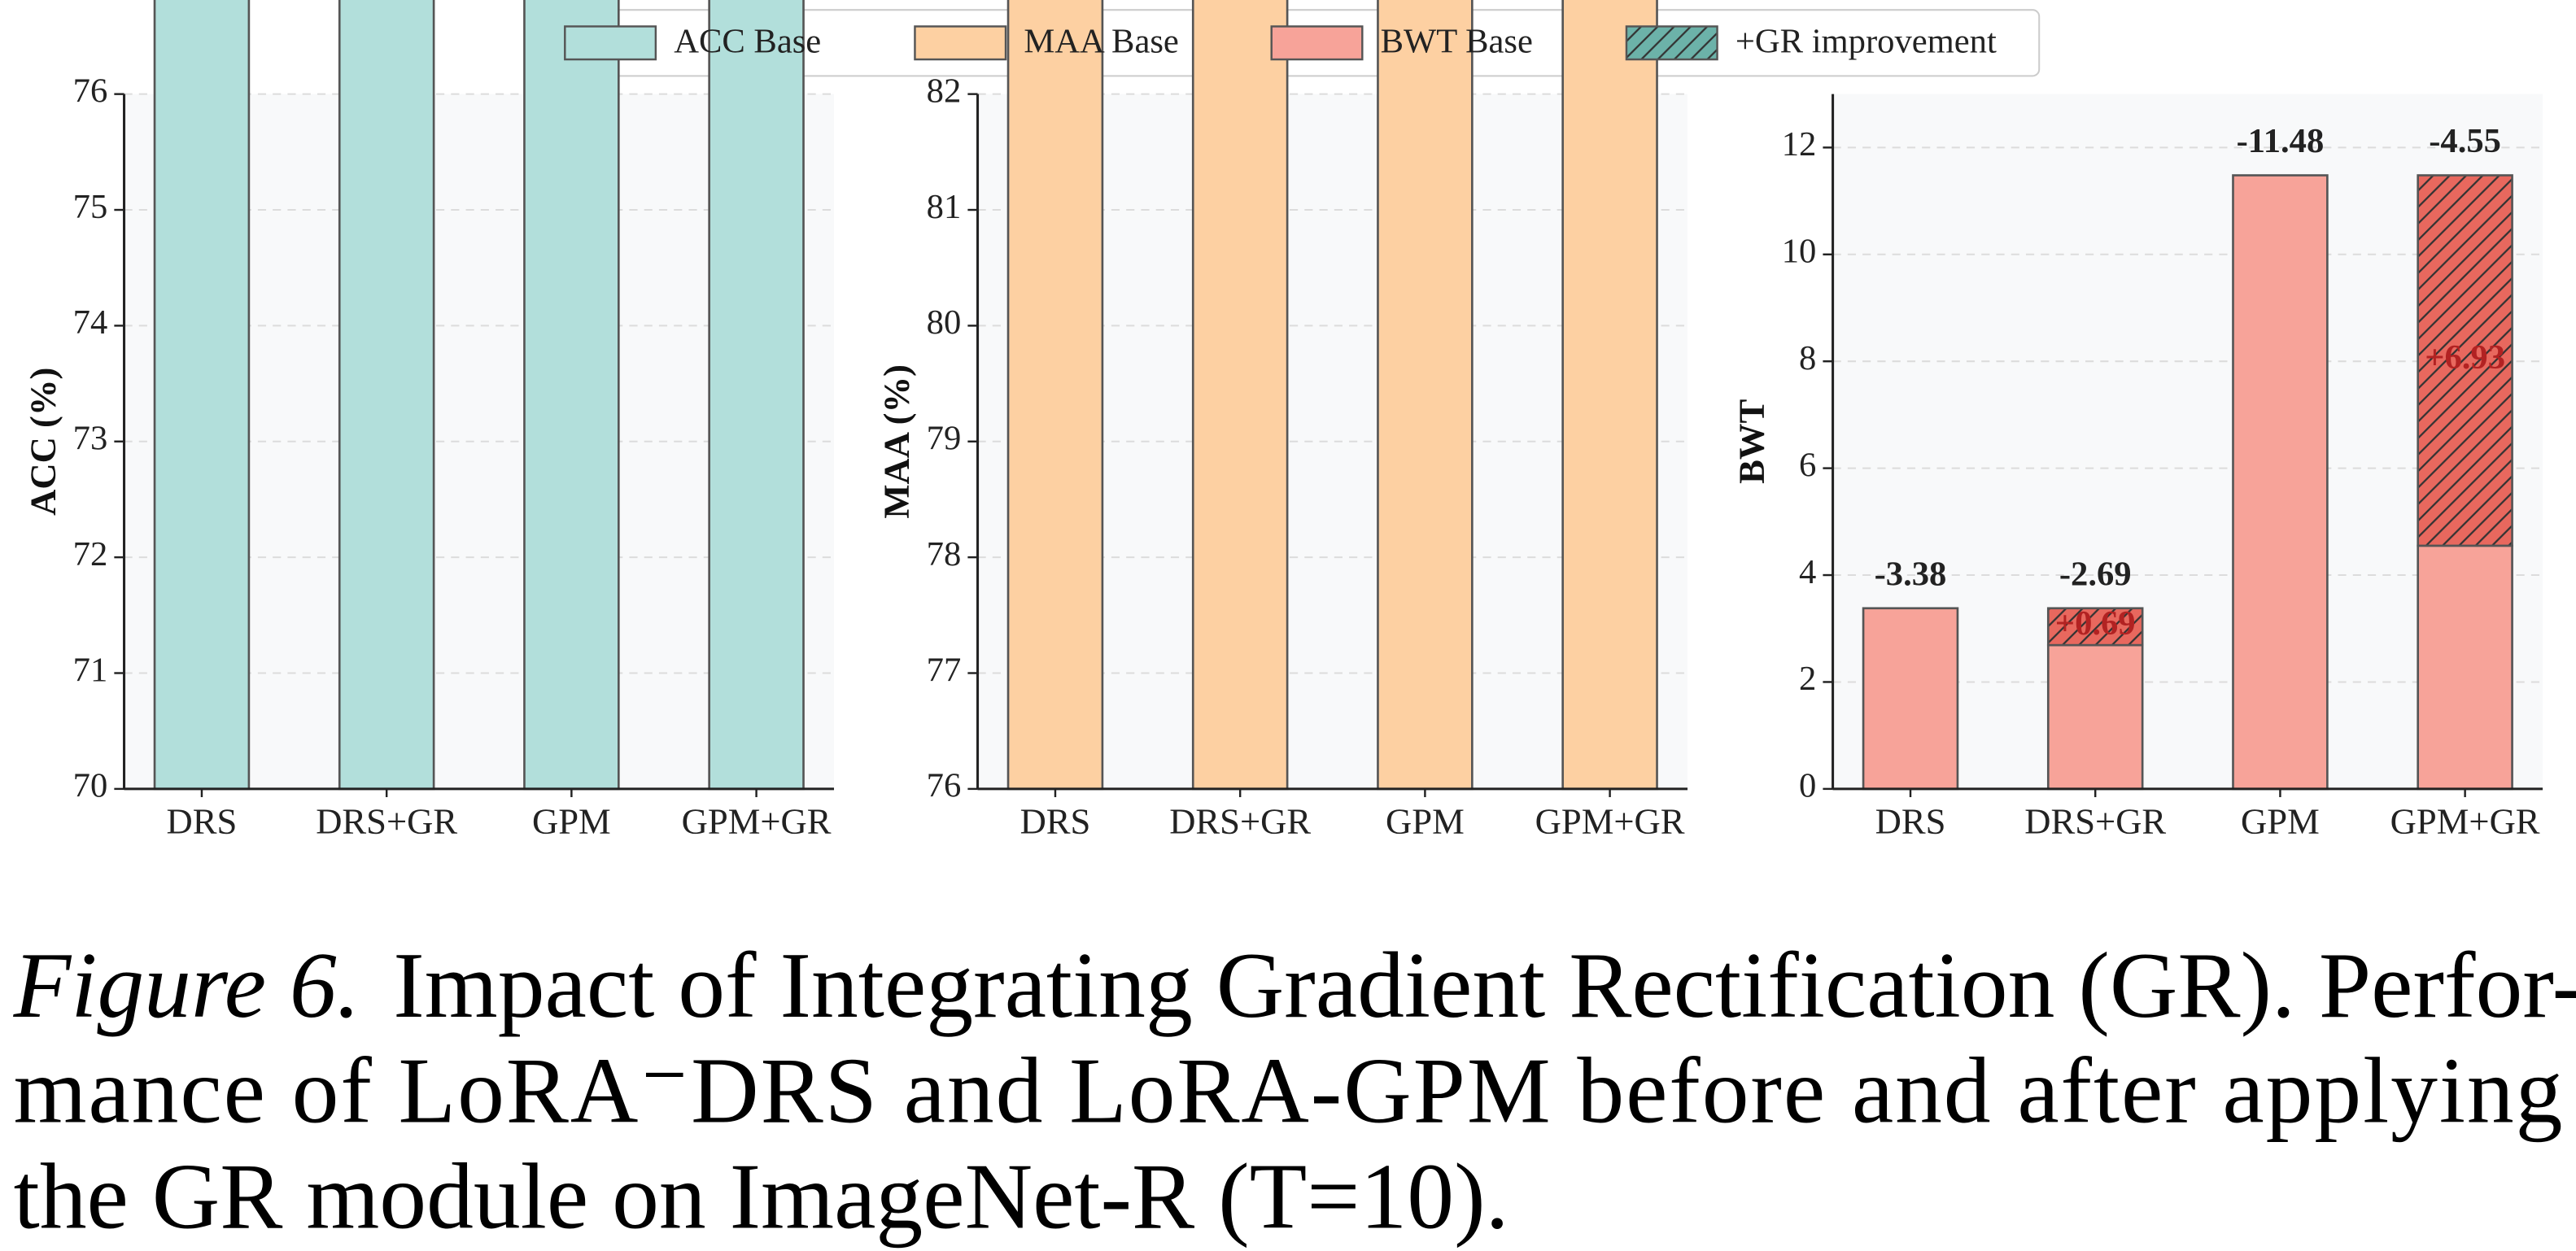 This screenshot has width=2576, height=1251. I want to click on y-tick-label: 71, so click(90, 670).